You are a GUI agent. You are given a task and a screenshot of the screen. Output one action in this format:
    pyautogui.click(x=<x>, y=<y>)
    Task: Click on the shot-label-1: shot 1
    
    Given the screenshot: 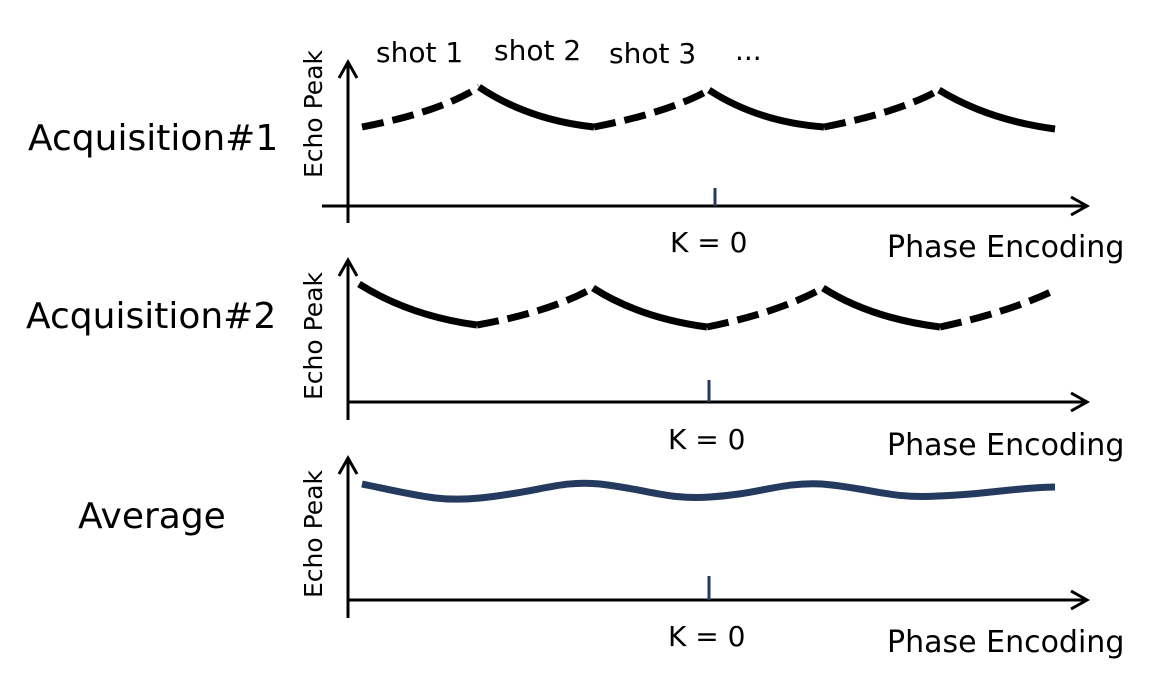 What is the action you would take?
    pyautogui.click(x=419, y=52)
    